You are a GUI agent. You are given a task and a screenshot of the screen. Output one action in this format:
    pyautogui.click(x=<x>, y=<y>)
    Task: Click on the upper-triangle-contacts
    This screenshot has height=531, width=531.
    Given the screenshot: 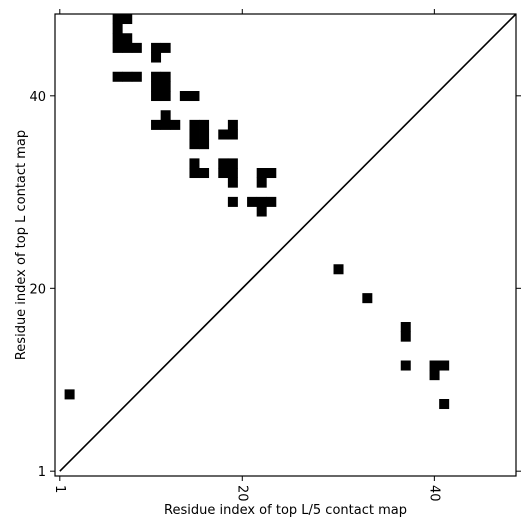 What is the action you would take?
    pyautogui.click(x=194, y=115)
    